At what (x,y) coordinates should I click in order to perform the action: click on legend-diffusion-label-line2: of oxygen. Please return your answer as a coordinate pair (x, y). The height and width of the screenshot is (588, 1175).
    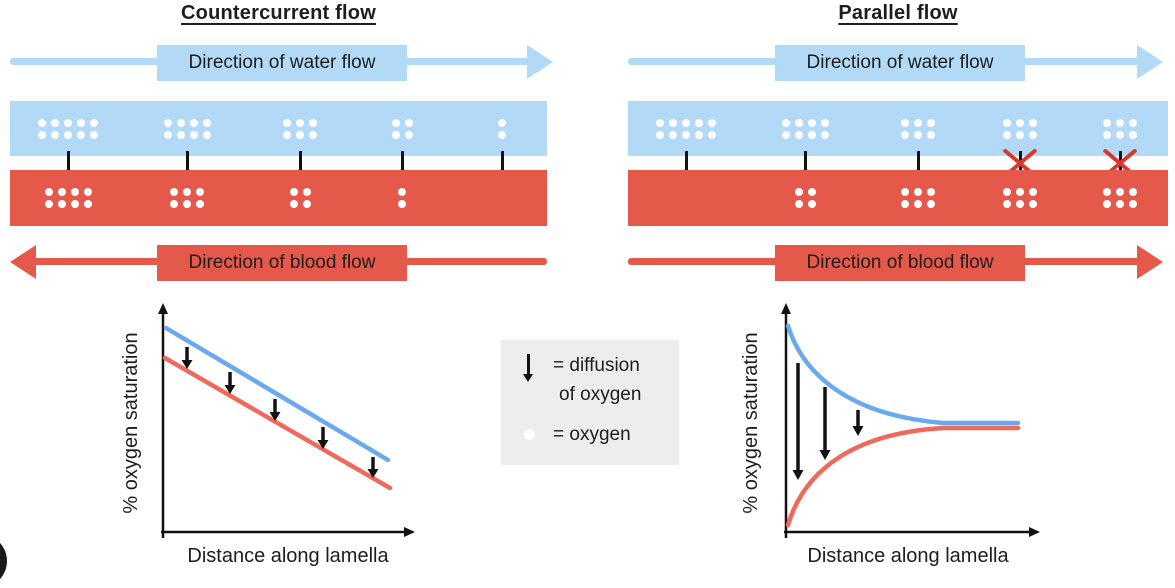
    Looking at the image, I should click on (600, 394).